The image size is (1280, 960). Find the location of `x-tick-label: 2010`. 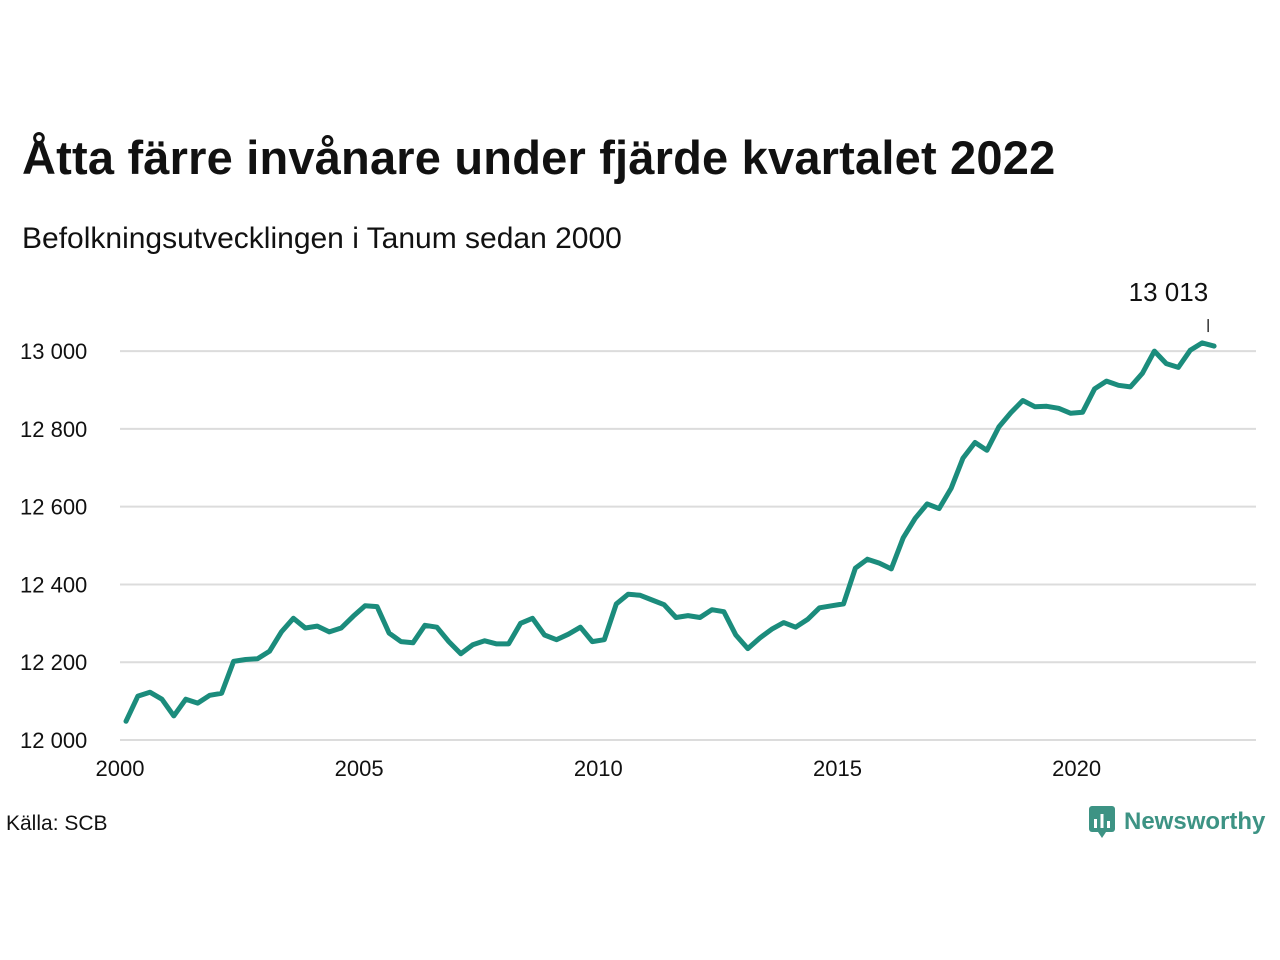

x-tick-label: 2010 is located at coordinates (598, 768).